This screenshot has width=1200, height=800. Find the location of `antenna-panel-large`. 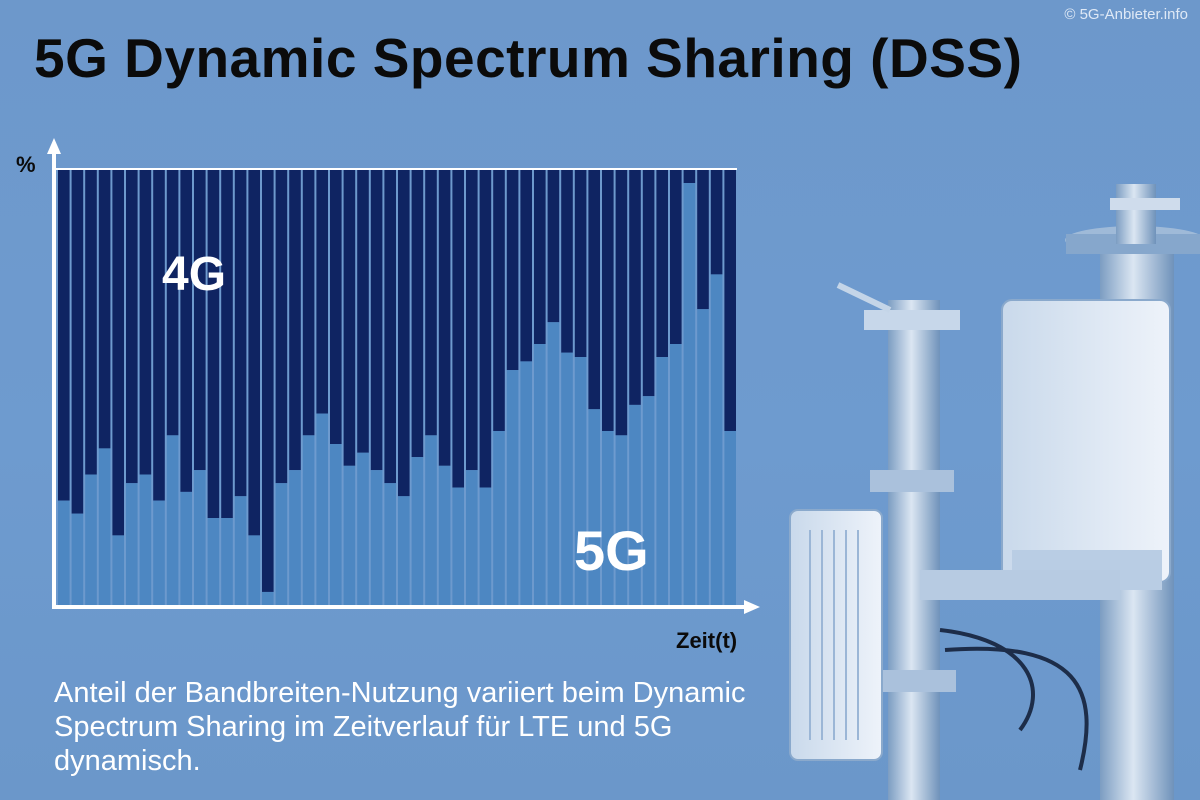

antenna-panel-large is located at coordinates (1086, 444).